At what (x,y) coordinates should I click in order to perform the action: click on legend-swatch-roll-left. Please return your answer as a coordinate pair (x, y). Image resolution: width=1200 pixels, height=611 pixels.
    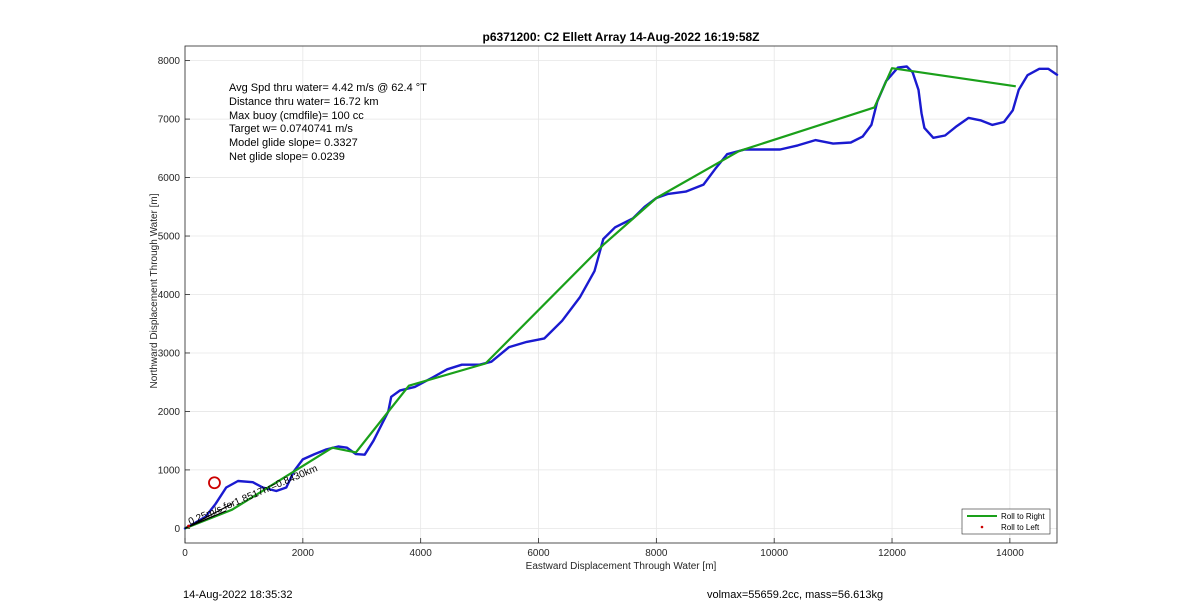
    Looking at the image, I should click on (982, 527).